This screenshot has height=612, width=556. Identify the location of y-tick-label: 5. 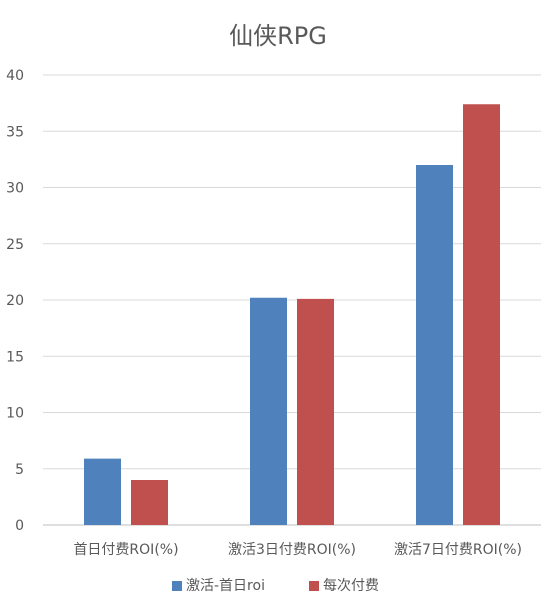
(19, 470).